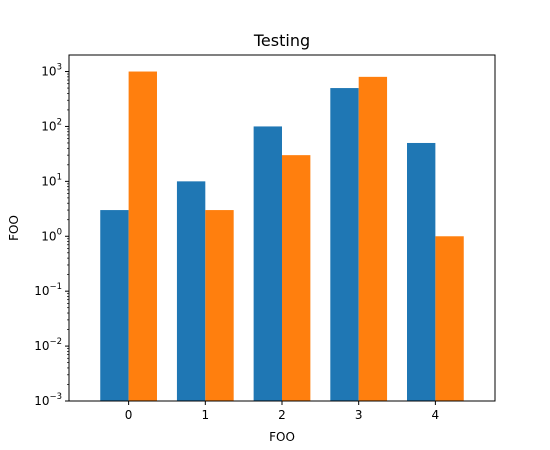  I want to click on y-tick-label: 10⁻¹, so click(48, 290).